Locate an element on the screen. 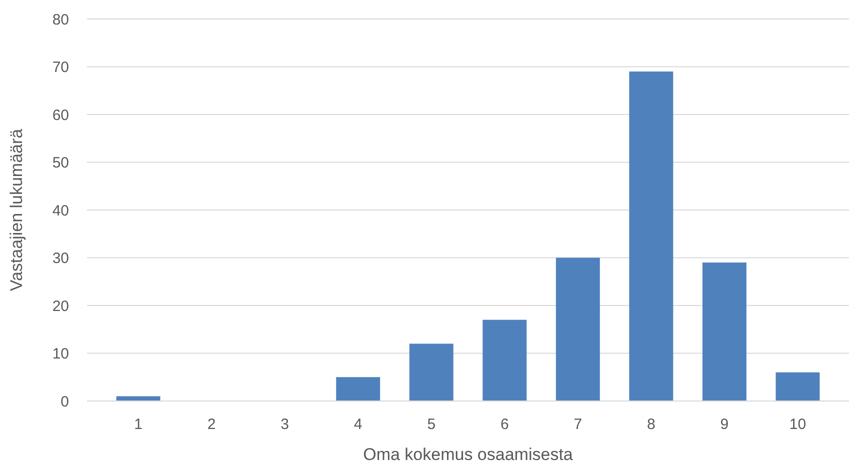  x-tick-label: 10 is located at coordinates (797, 424).